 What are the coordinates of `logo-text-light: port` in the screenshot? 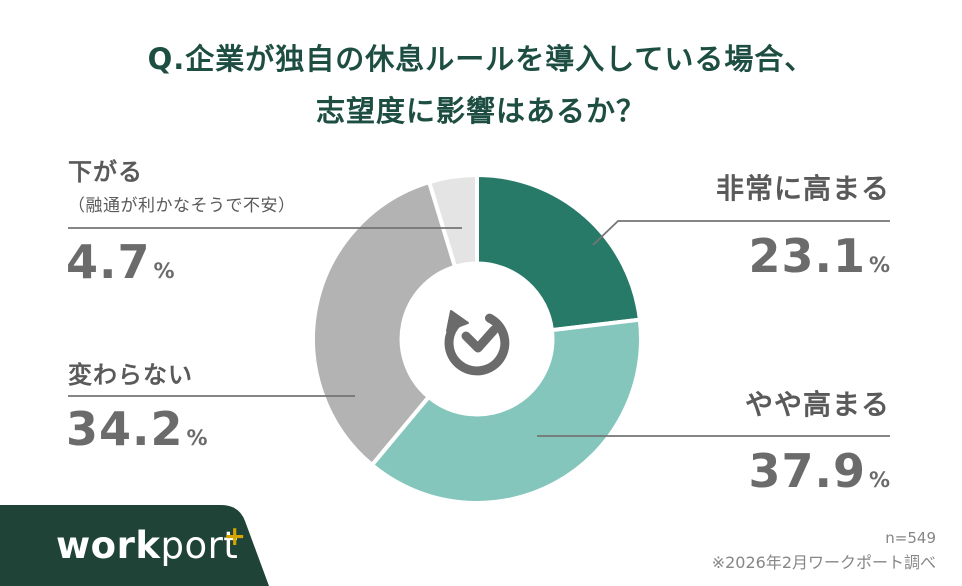 It's located at (199, 545).